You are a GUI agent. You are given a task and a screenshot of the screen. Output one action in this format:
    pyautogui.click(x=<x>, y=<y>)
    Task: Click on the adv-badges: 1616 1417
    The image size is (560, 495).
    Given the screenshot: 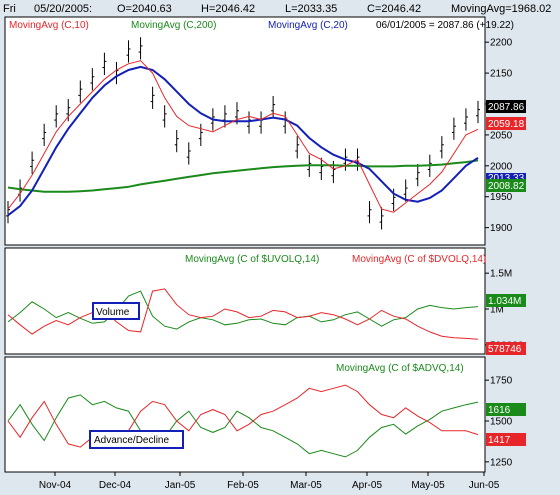 What is the action you would take?
    pyautogui.click(x=506, y=424)
    